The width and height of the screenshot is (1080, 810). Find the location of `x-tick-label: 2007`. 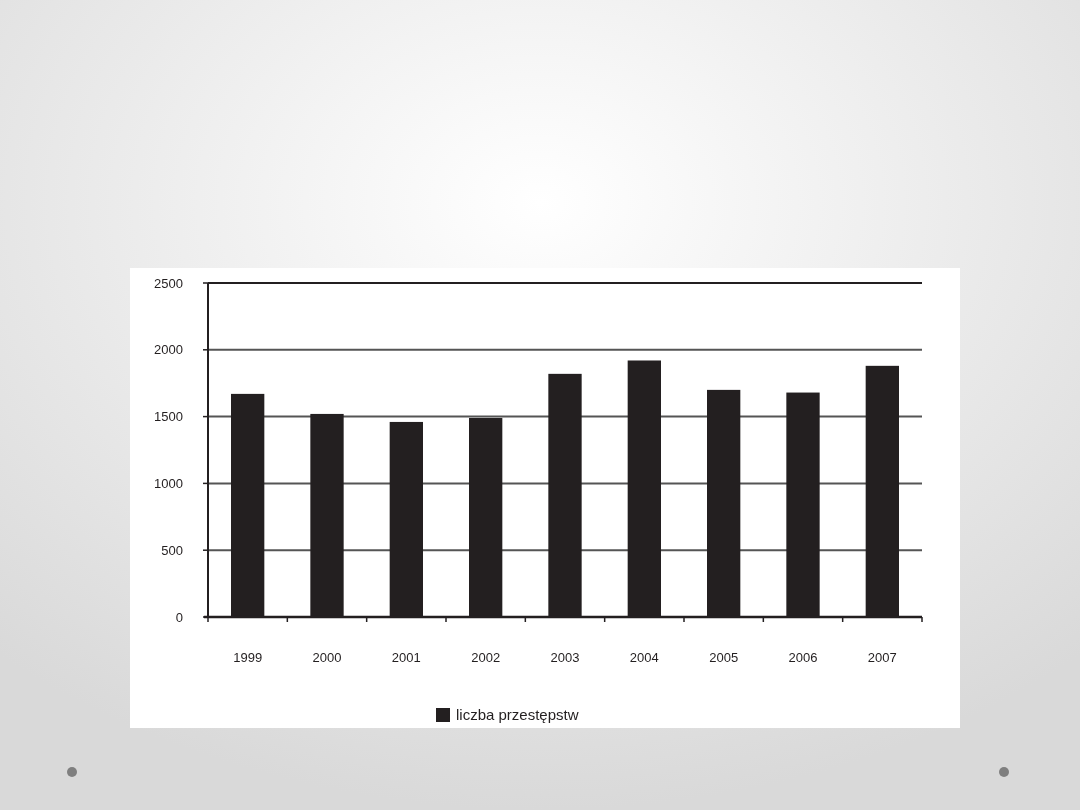

x-tick-label: 2007 is located at coordinates (882, 657).